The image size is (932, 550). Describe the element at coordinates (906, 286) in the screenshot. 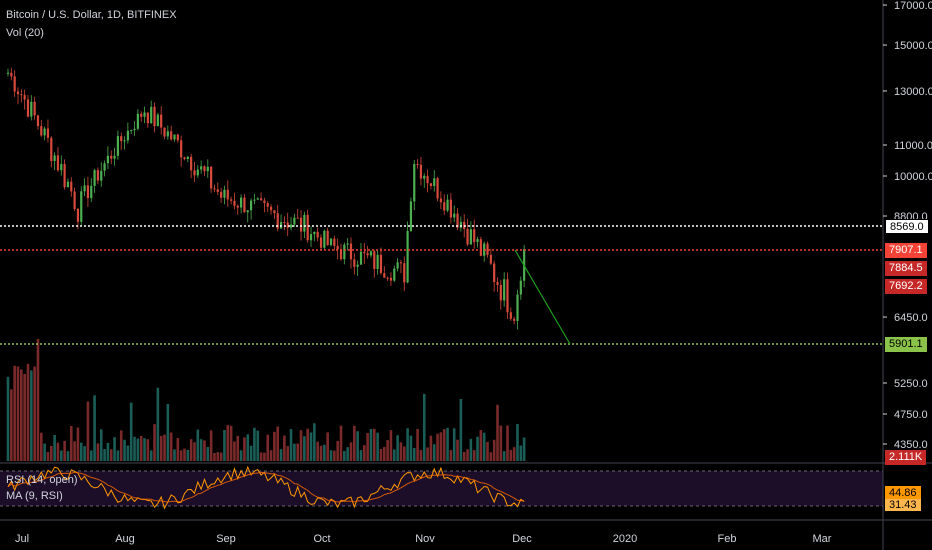

I see `open-price-label: 7692.2` at that location.